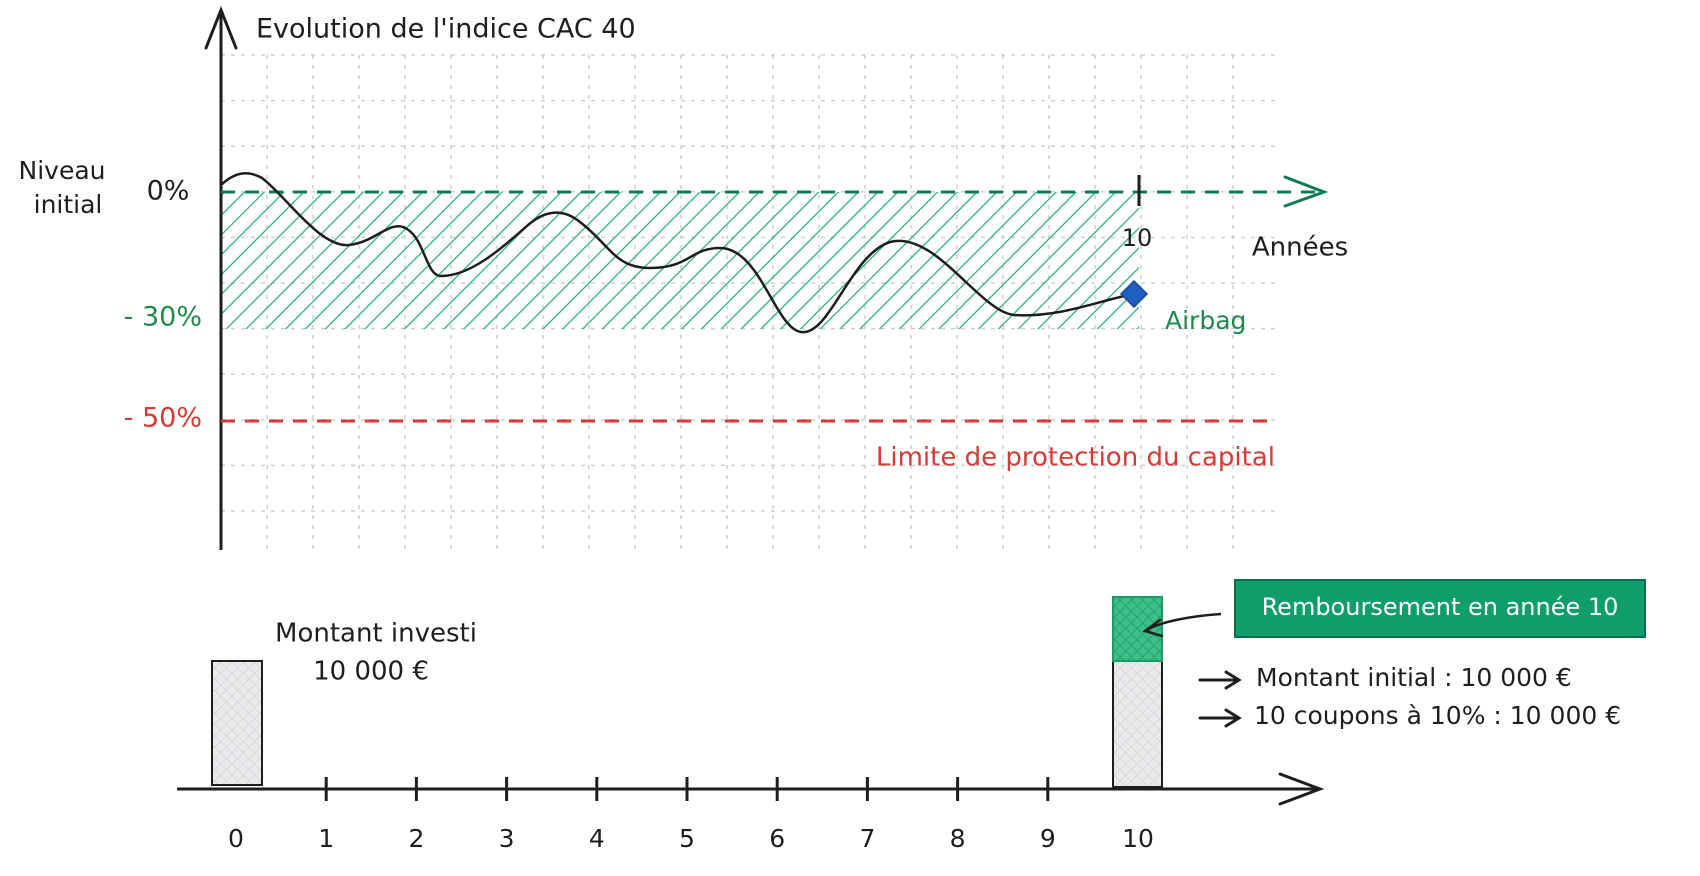 This screenshot has width=1700, height=876. I want to click on year-label: 9, so click(1048, 838).